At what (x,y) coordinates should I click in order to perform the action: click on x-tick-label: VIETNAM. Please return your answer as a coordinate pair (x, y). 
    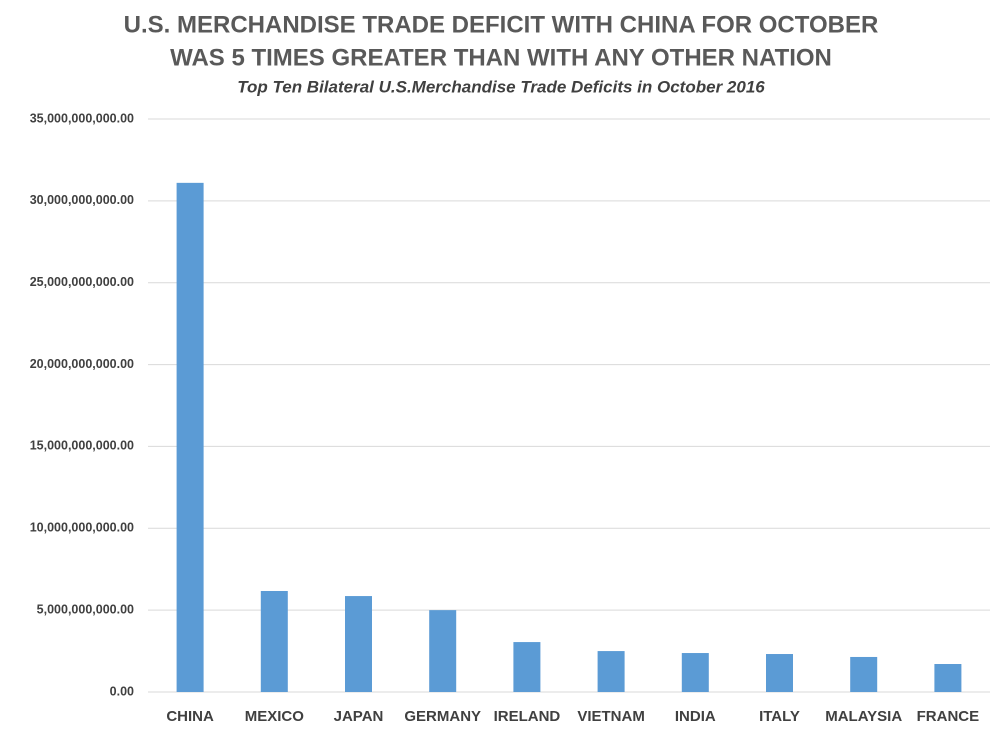
    Looking at the image, I should click on (611, 716).